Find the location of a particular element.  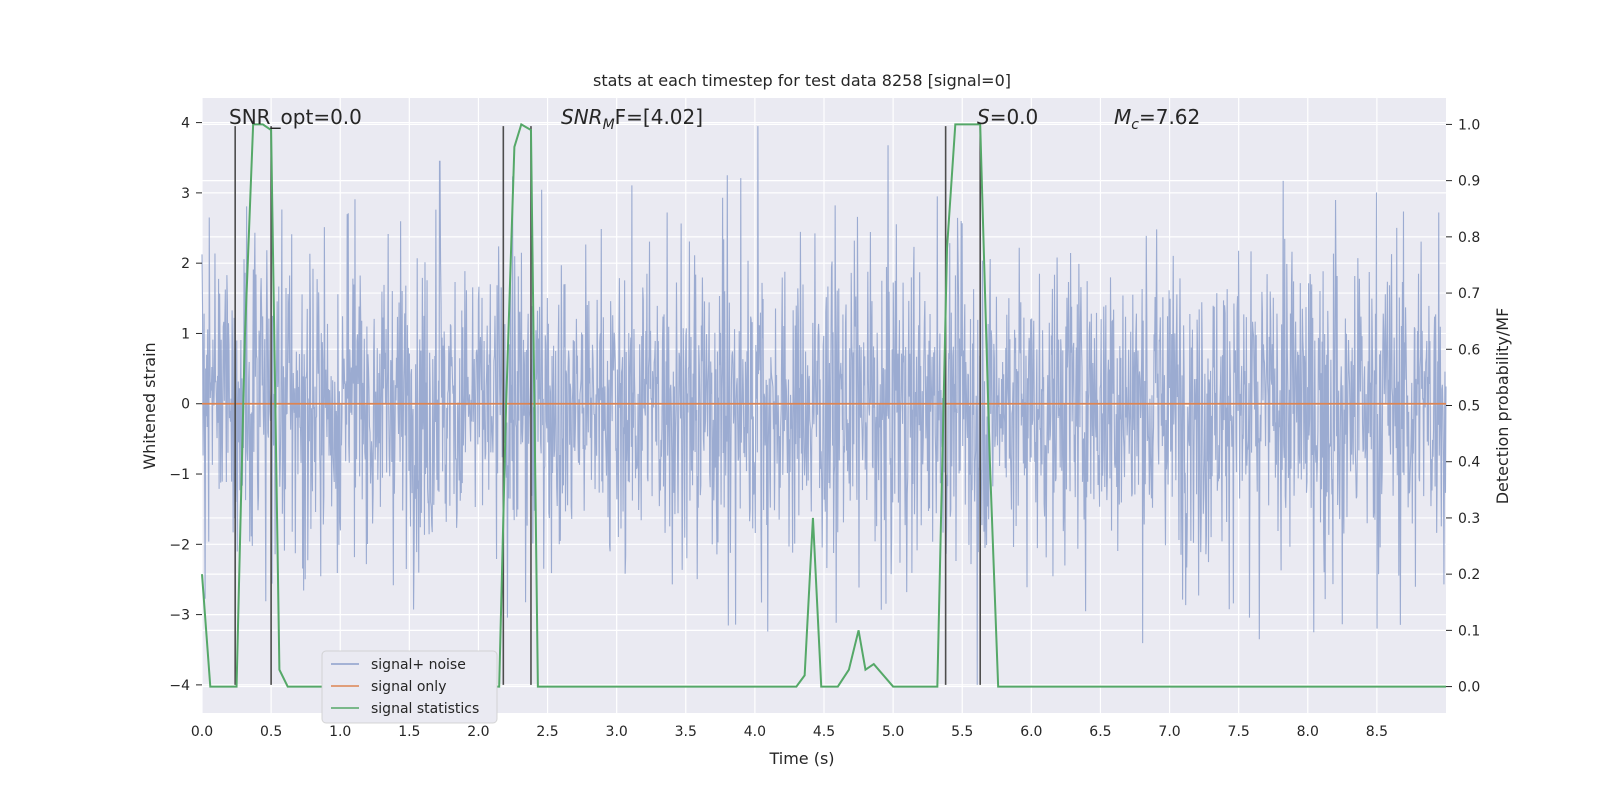

y-tick-label-right: 0.5 is located at coordinates (1469, 407).